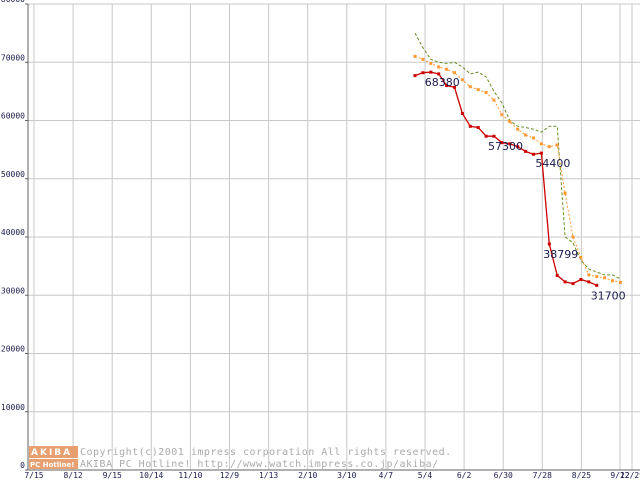  I want to click on data-label: 57300, so click(505, 146).